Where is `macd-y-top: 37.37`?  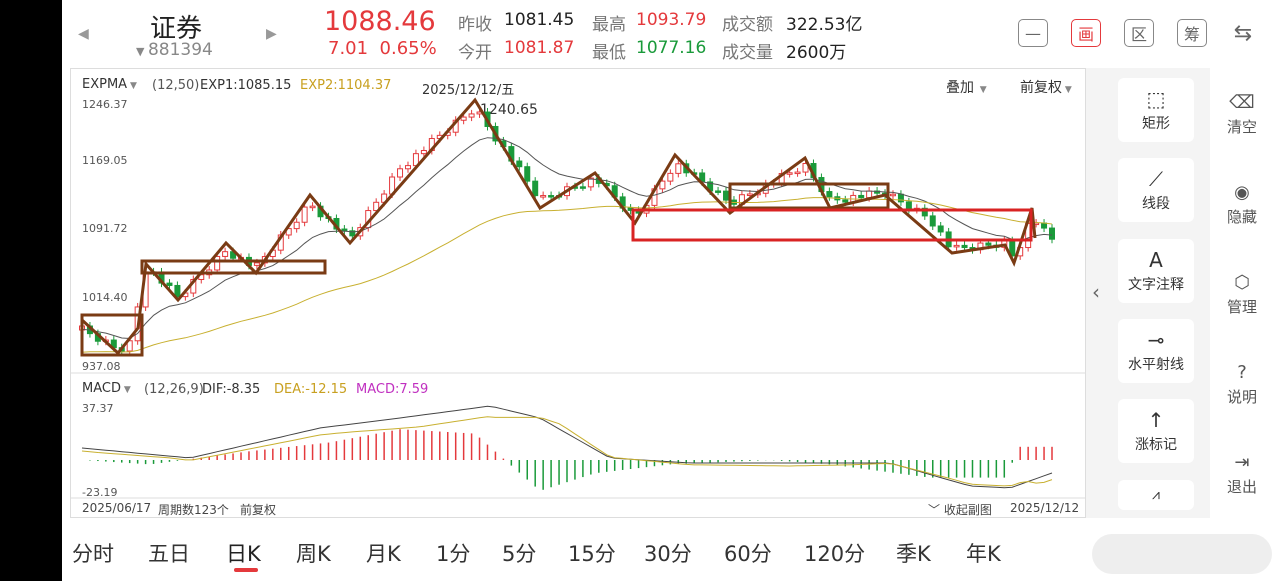
macd-y-top: 37.37 is located at coordinates (98, 408).